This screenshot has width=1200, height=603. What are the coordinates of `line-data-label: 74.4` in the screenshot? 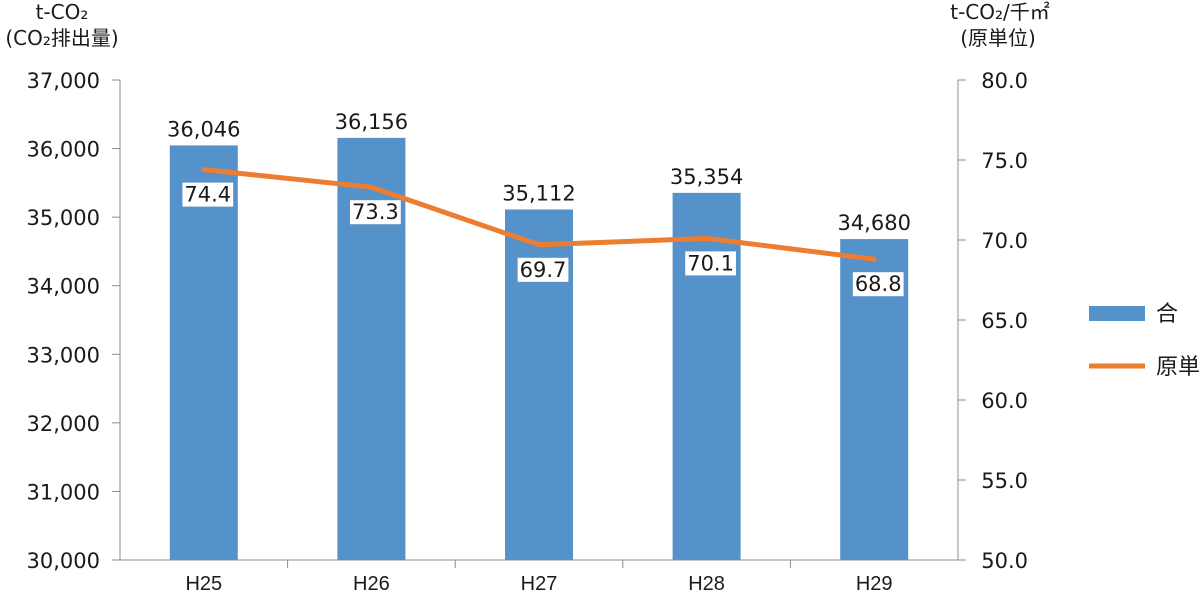 It's located at (207, 195).